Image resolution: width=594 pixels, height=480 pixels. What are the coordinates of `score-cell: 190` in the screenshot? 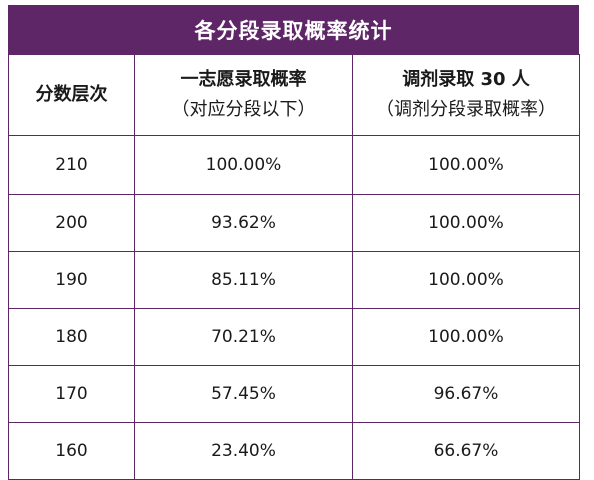 It's located at (71, 280).